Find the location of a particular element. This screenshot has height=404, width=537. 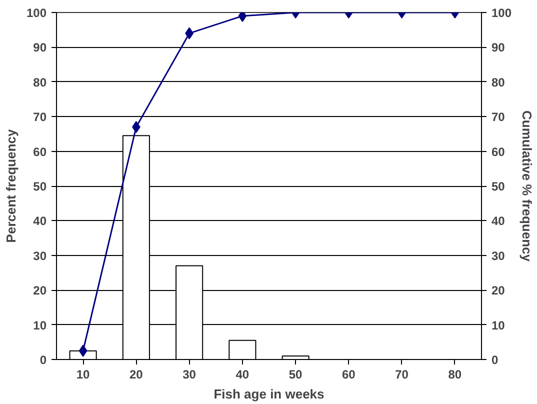

y2-tick-label: 40 is located at coordinates (499, 221).